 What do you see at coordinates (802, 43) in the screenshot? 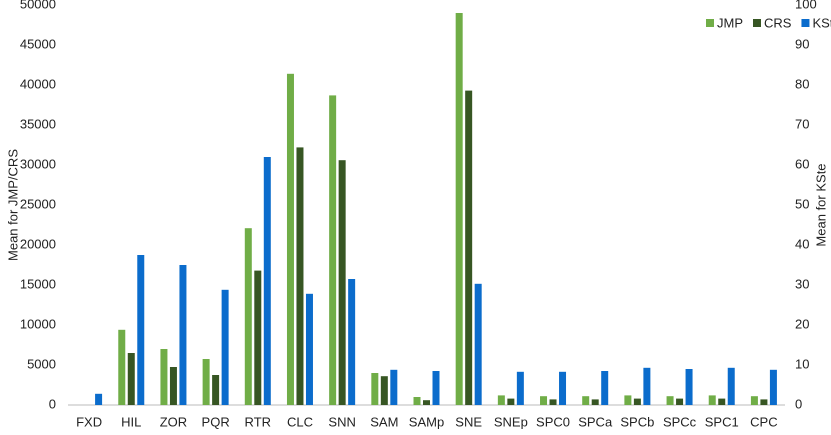
I see `y2-tick-label: 90` at bounding box center [802, 43].